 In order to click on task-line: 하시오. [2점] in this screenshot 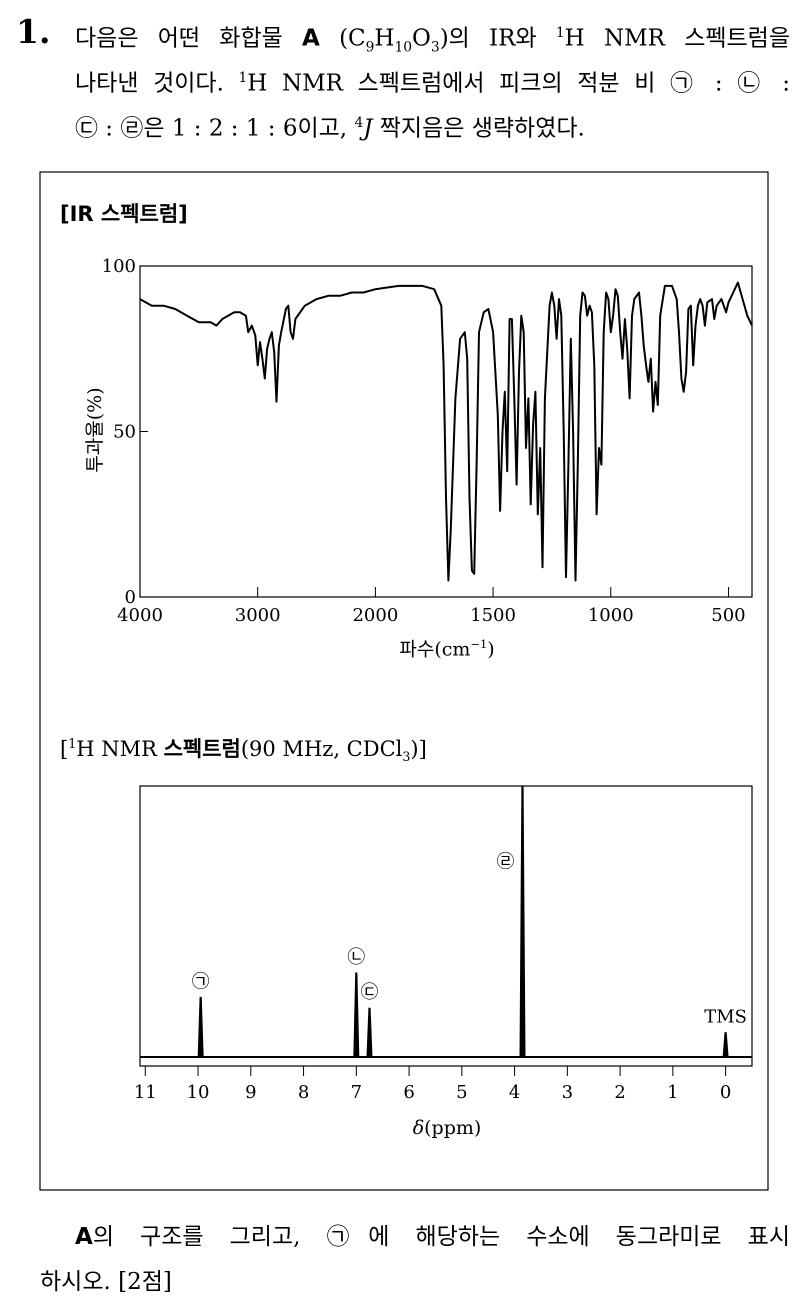, I will do `click(106, 1282)`.